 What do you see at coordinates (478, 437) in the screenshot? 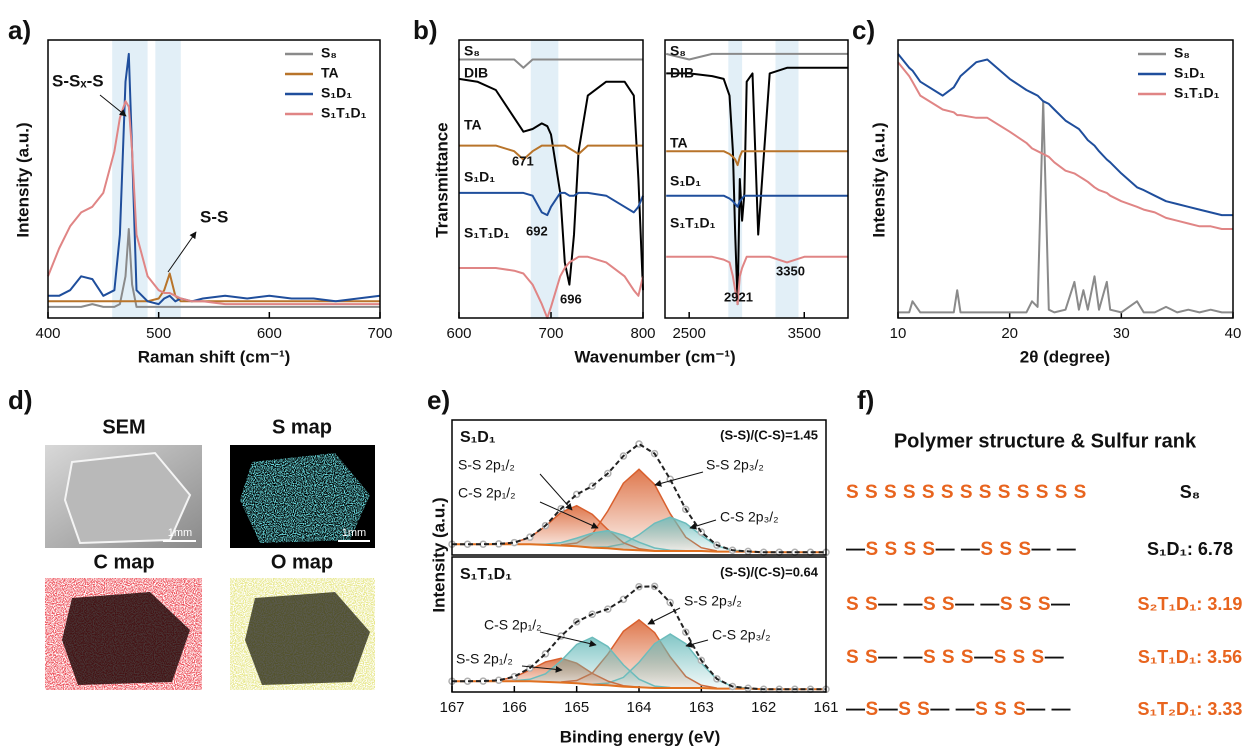
I see `panel-subtitle: S₁D₁` at bounding box center [478, 437].